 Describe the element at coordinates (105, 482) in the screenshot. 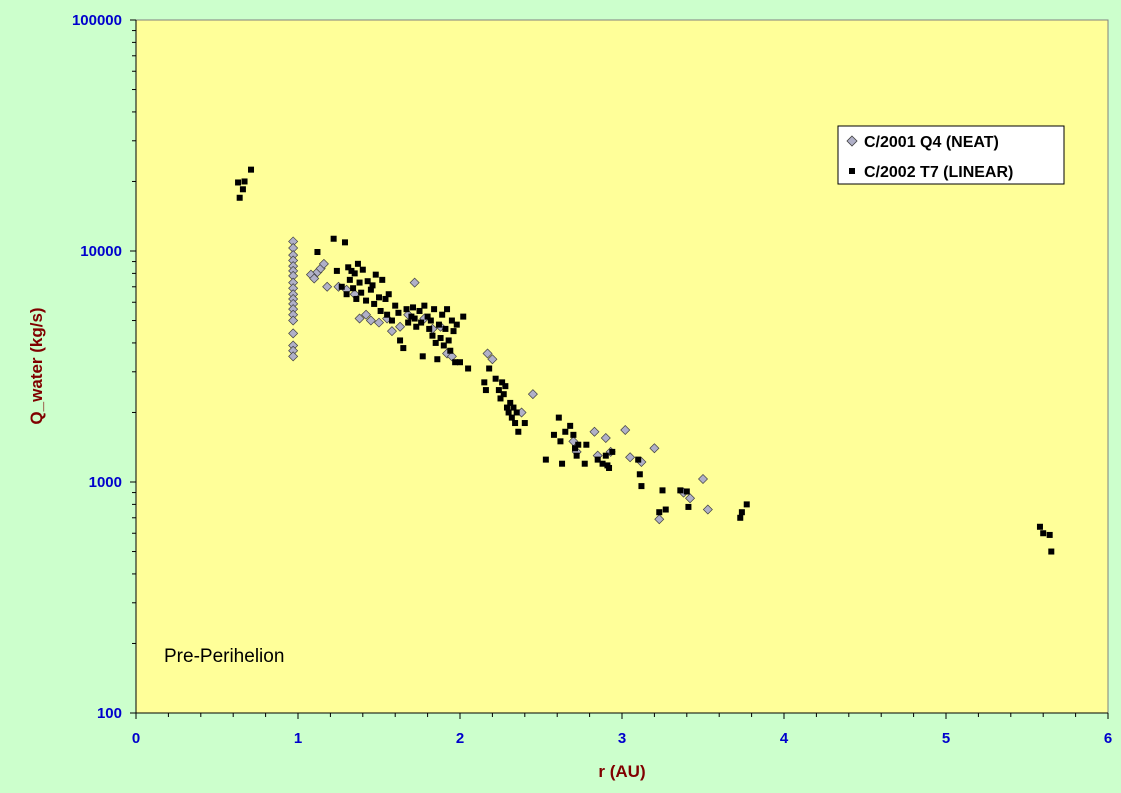

I see `y-tick-label: 1000` at that location.